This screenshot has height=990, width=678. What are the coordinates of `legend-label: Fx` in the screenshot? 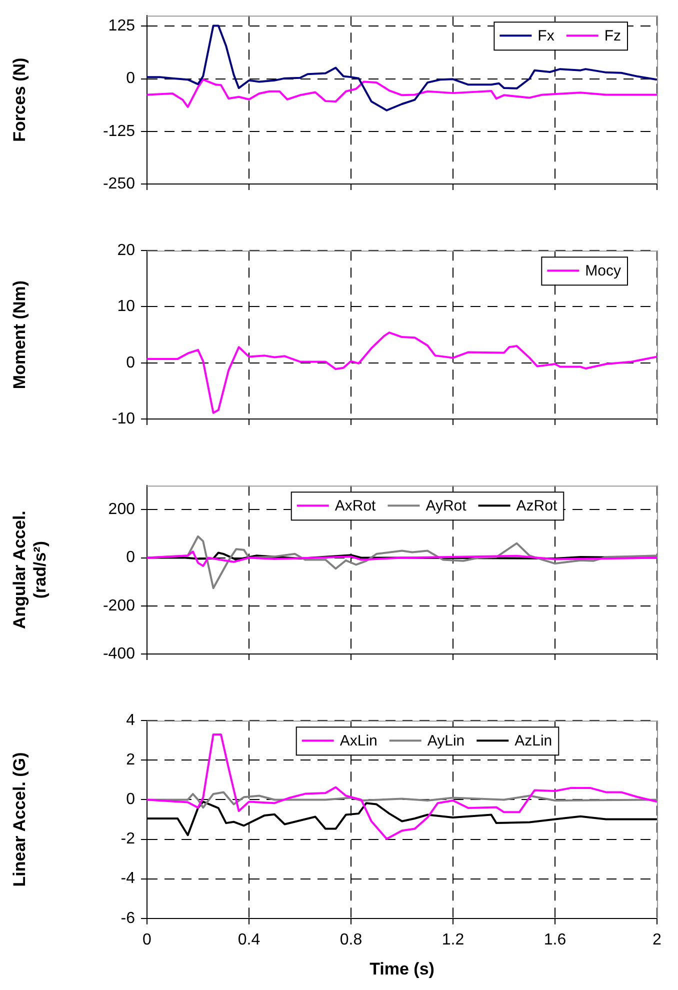 It's located at (546, 36).